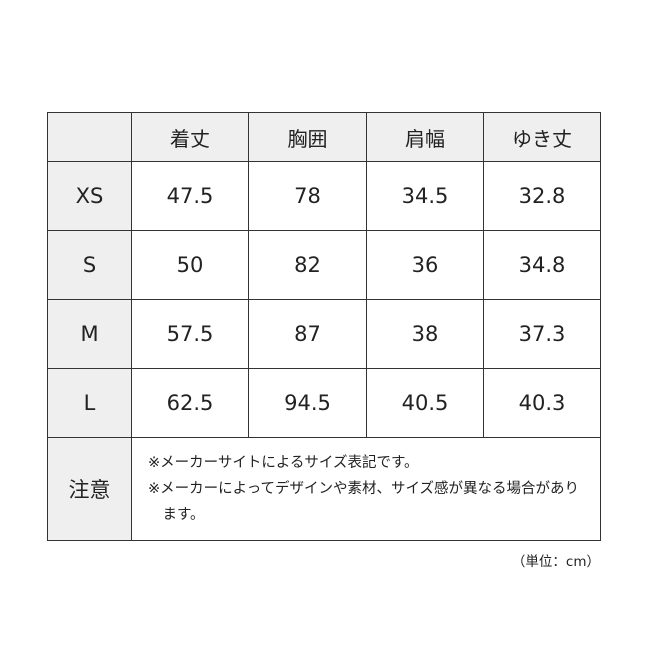  What do you see at coordinates (89, 196) in the screenshot?
I see `size-cell: XS` at bounding box center [89, 196].